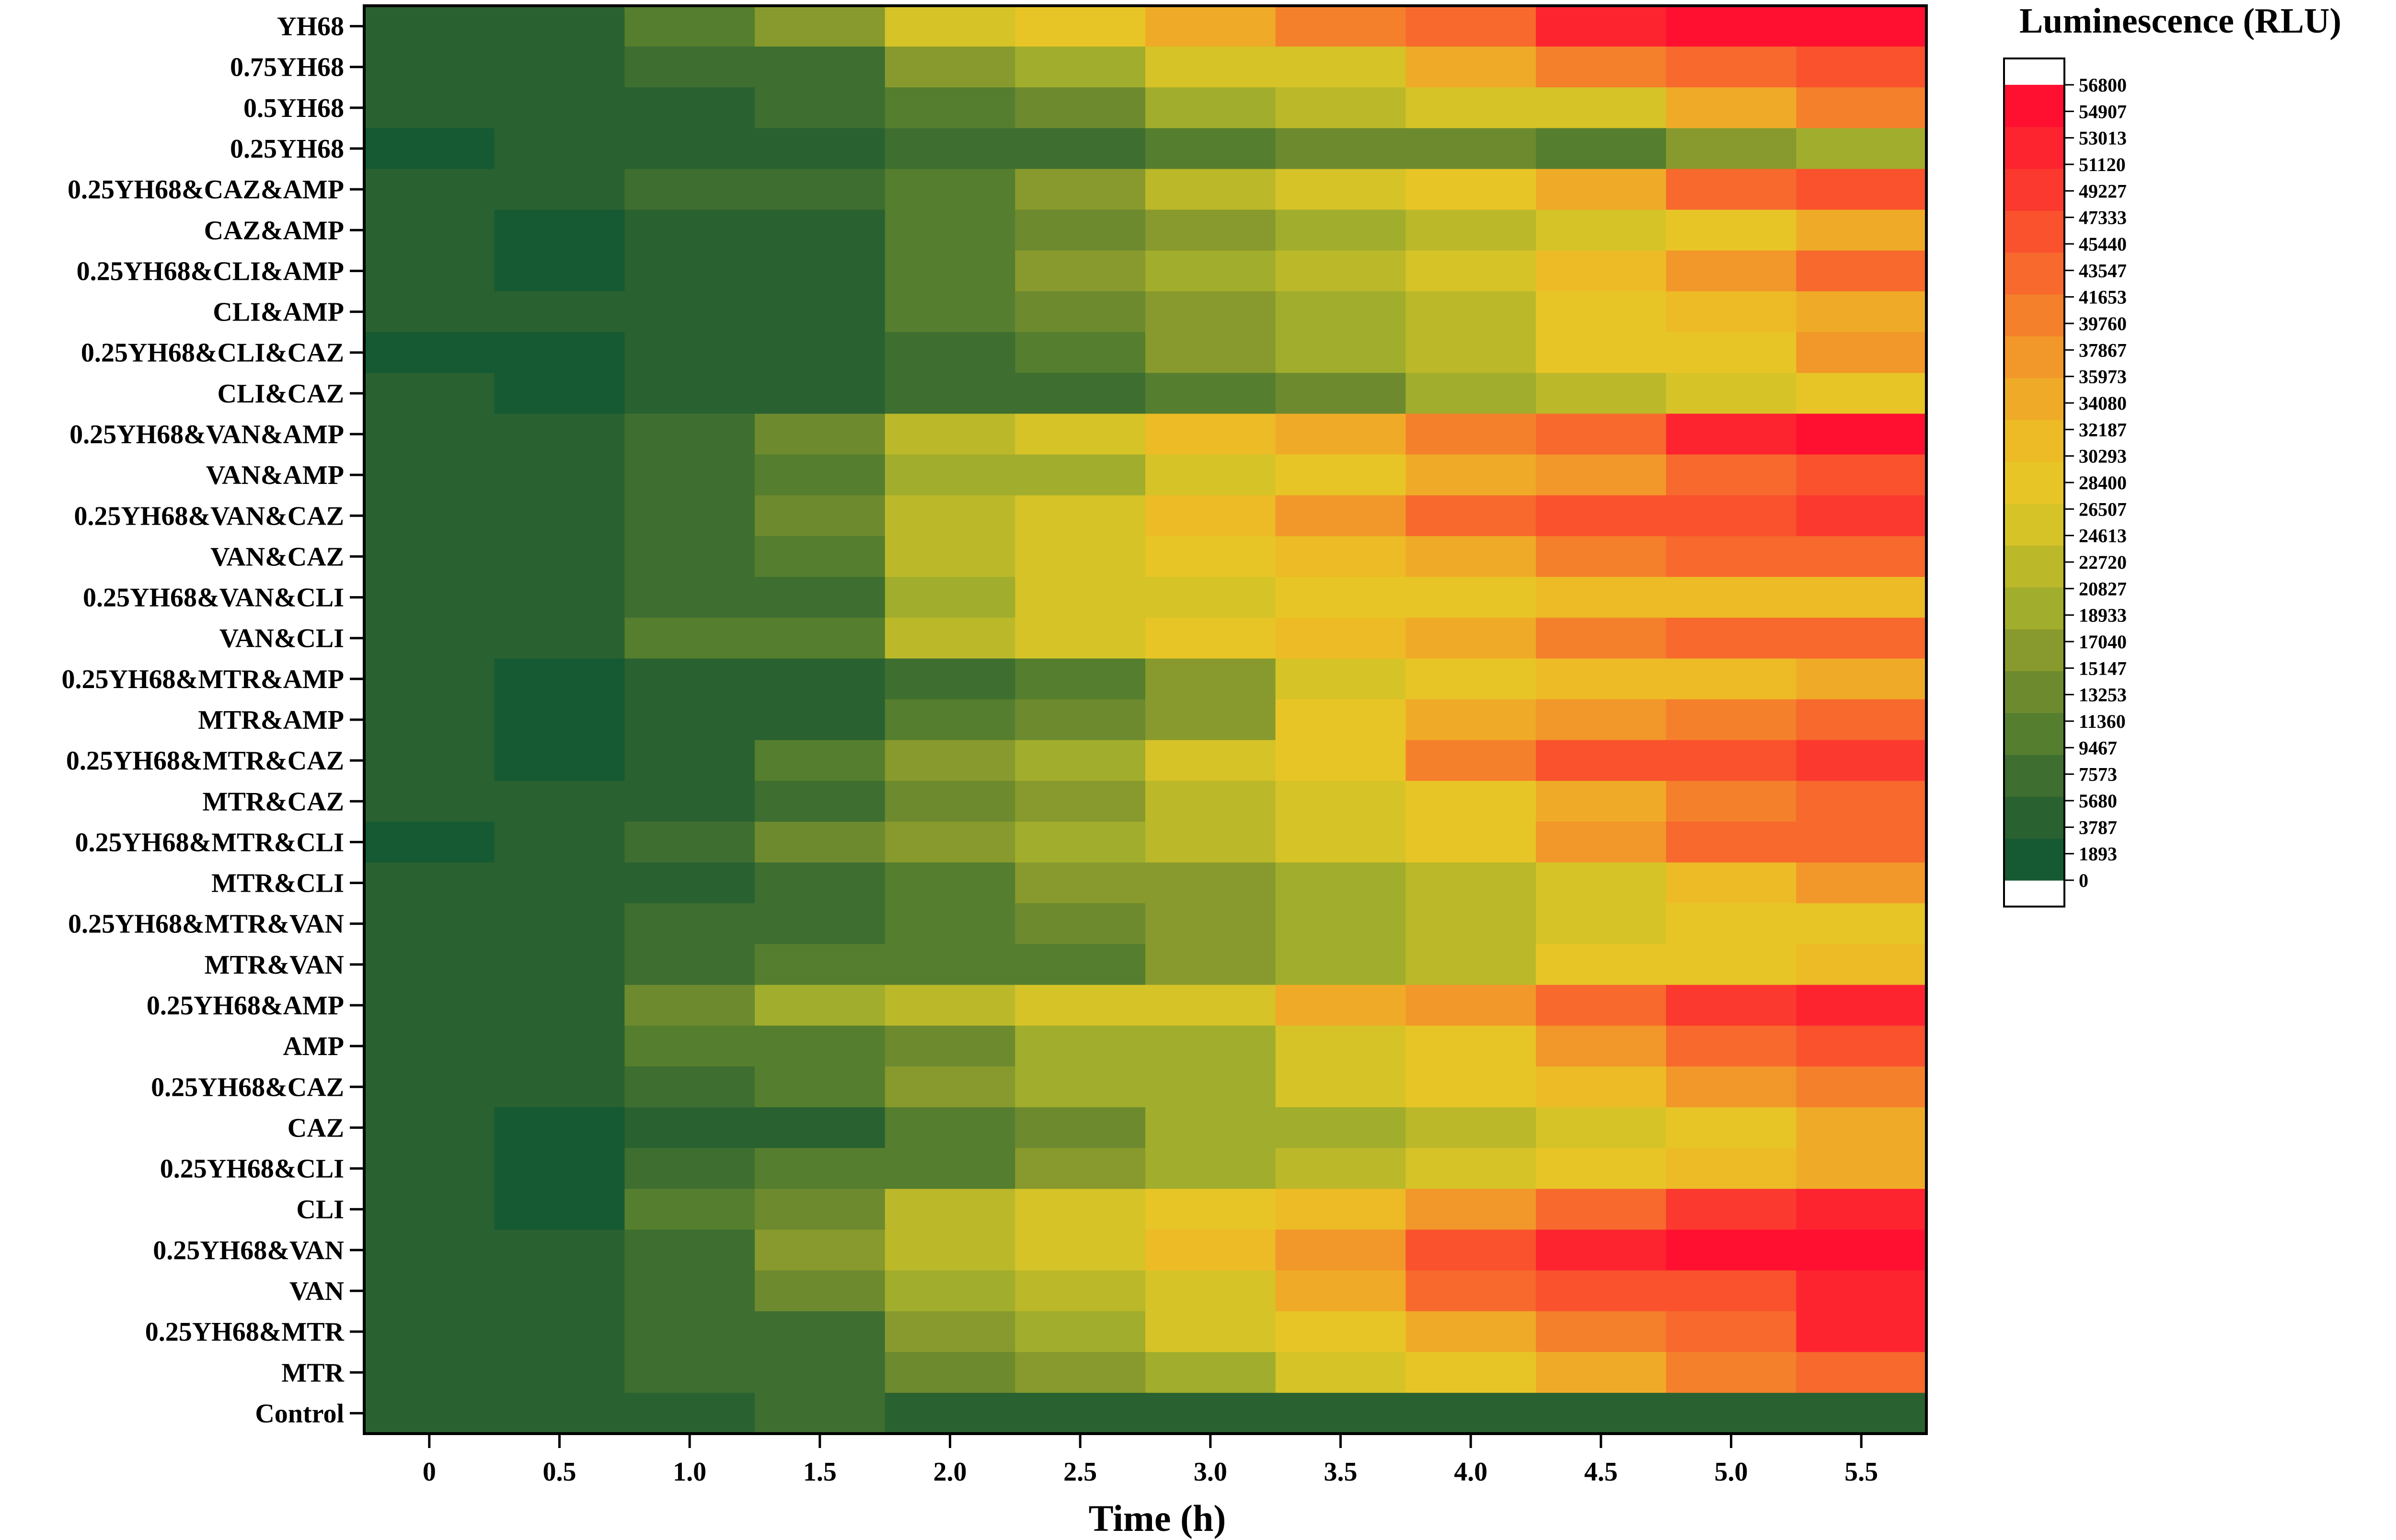 The height and width of the screenshot is (1540, 2396). Describe the element at coordinates (2103, 509) in the screenshot. I see `colorbar-tick-label: 26507` at that location.